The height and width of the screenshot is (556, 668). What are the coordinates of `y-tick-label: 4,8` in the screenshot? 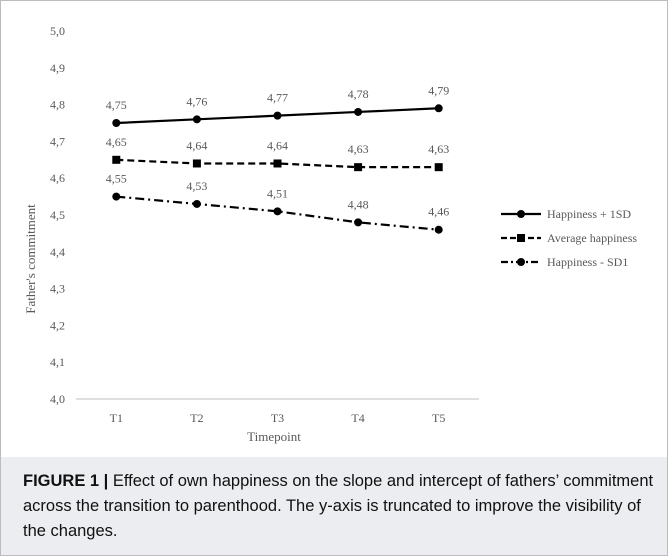 It's located at (57, 105).